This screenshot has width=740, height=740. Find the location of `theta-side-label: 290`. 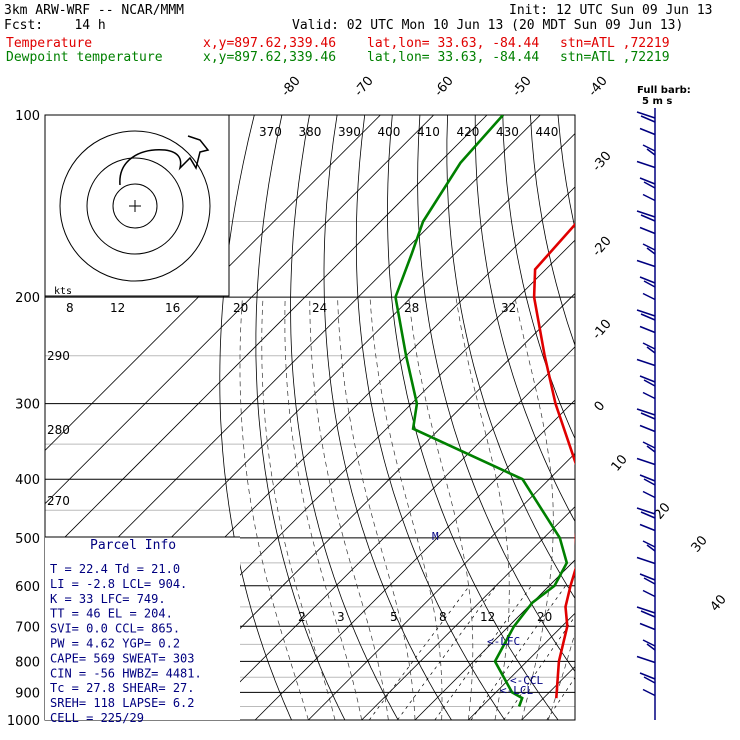

theta-side-label: 290 is located at coordinates (58, 356).